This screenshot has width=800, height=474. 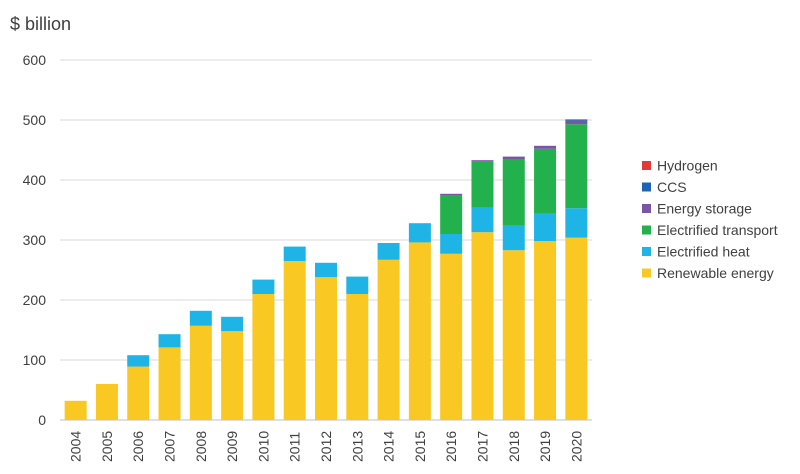 What do you see at coordinates (482, 184) in the screenshot?
I see `bar-electrified-transport-2017` at bounding box center [482, 184].